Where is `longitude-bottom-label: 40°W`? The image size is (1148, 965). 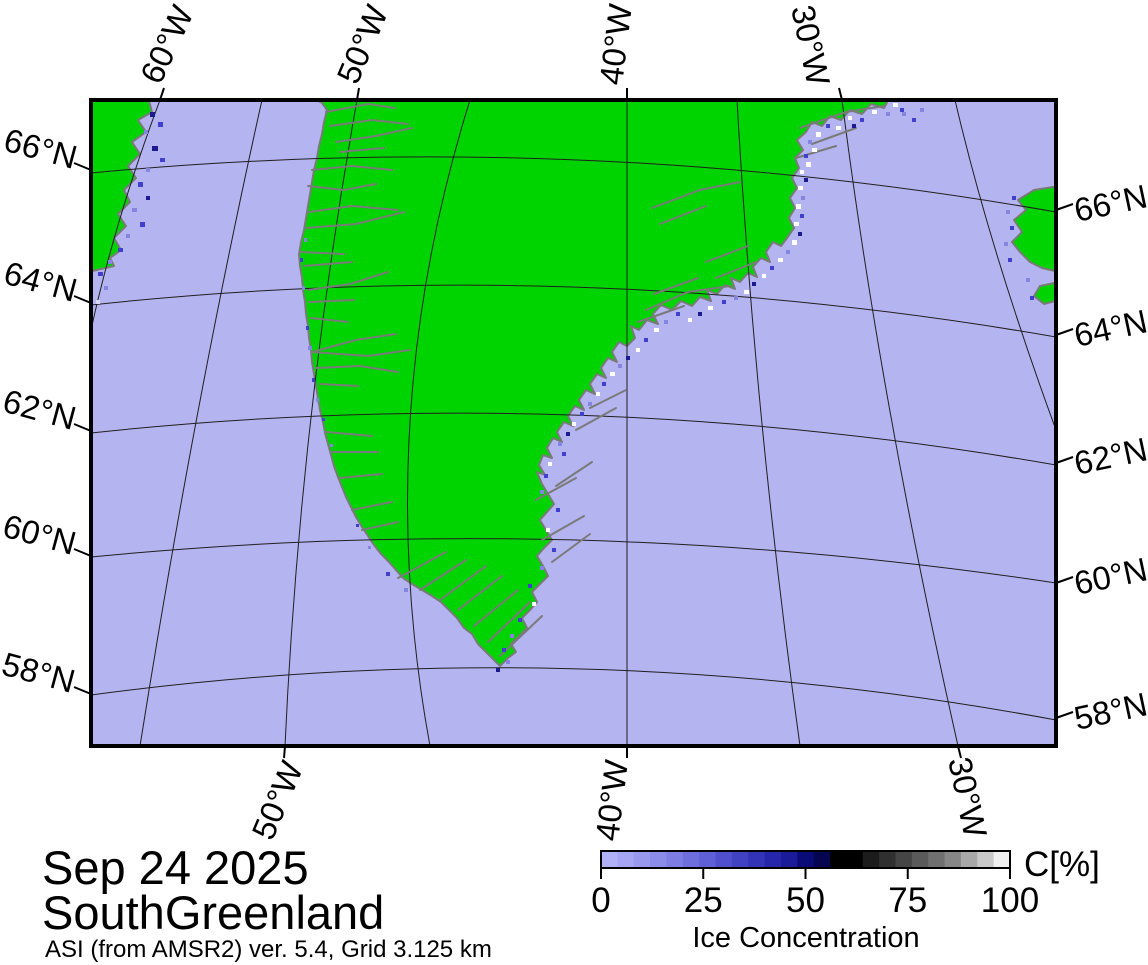
longitude-bottom-label: 40°W is located at coordinates (611, 800).